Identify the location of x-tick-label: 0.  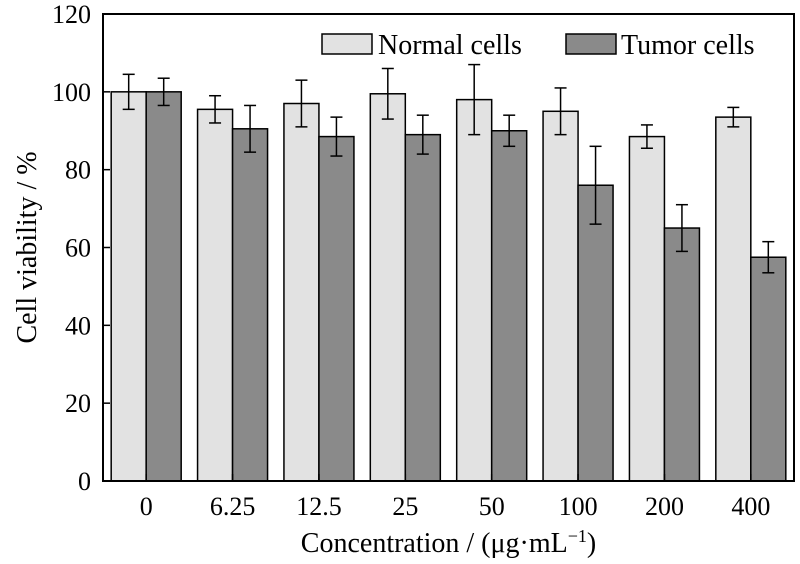
(146, 506).